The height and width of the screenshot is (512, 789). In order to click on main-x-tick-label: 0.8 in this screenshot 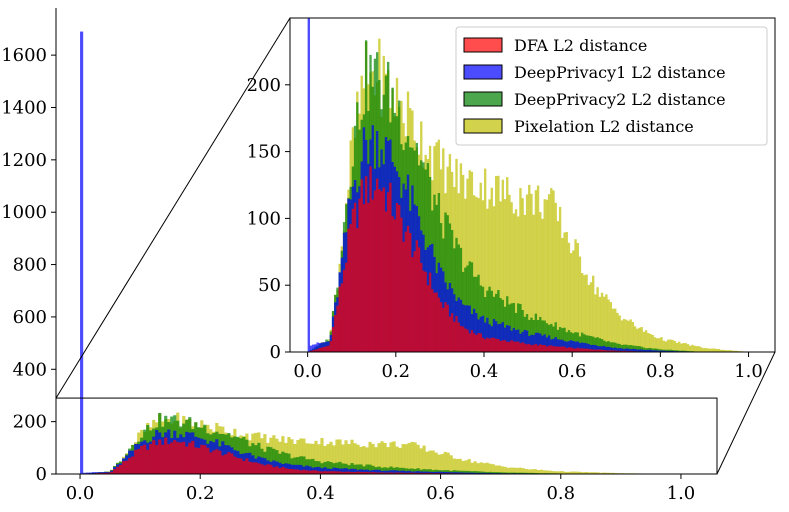, I will do `click(560, 493)`.